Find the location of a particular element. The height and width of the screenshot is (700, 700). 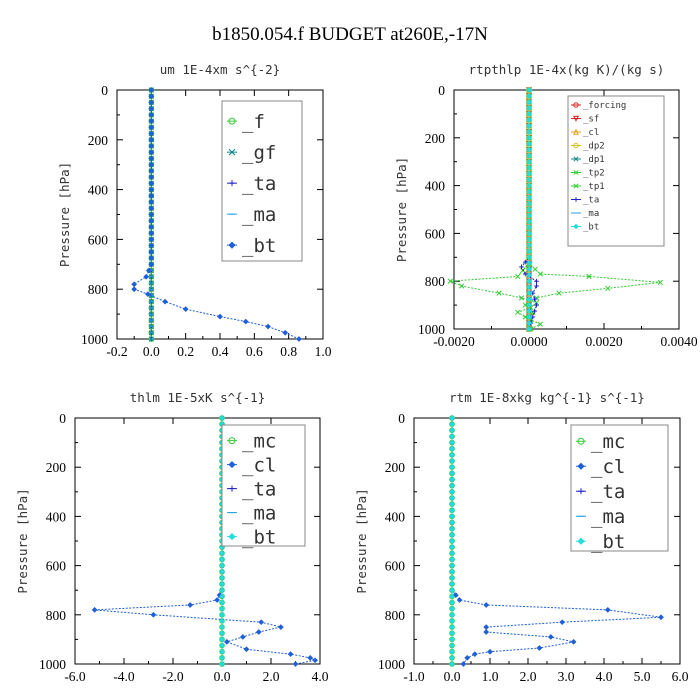

panel-title: rtm 1E-8xkg kg^{-1} s^{-1} is located at coordinates (547, 397).